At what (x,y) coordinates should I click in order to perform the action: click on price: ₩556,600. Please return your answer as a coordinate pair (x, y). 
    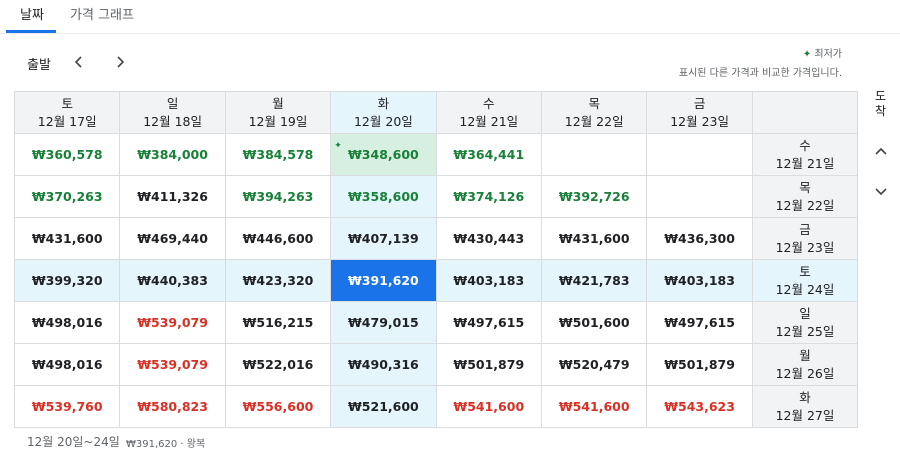
    Looking at the image, I should click on (278, 406).